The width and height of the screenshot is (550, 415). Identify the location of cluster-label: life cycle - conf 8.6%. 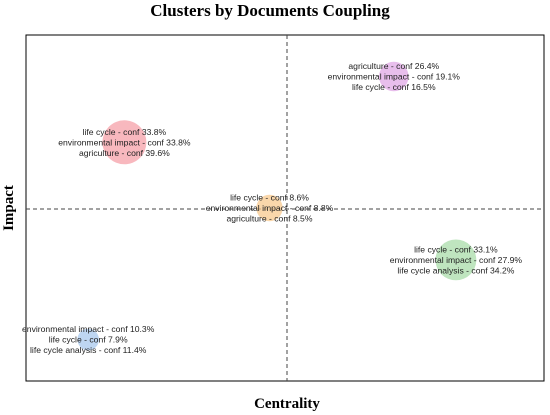
(269, 198).